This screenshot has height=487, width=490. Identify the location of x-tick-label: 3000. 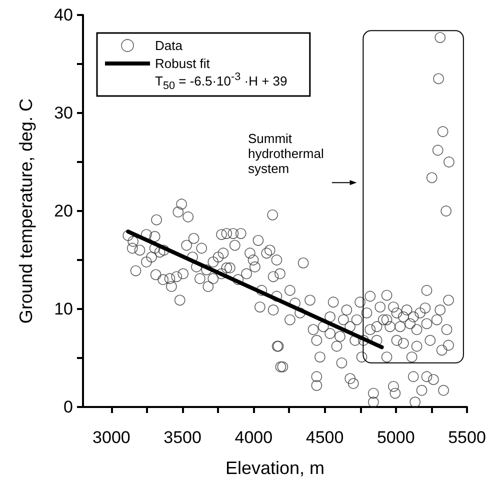
(111, 437).